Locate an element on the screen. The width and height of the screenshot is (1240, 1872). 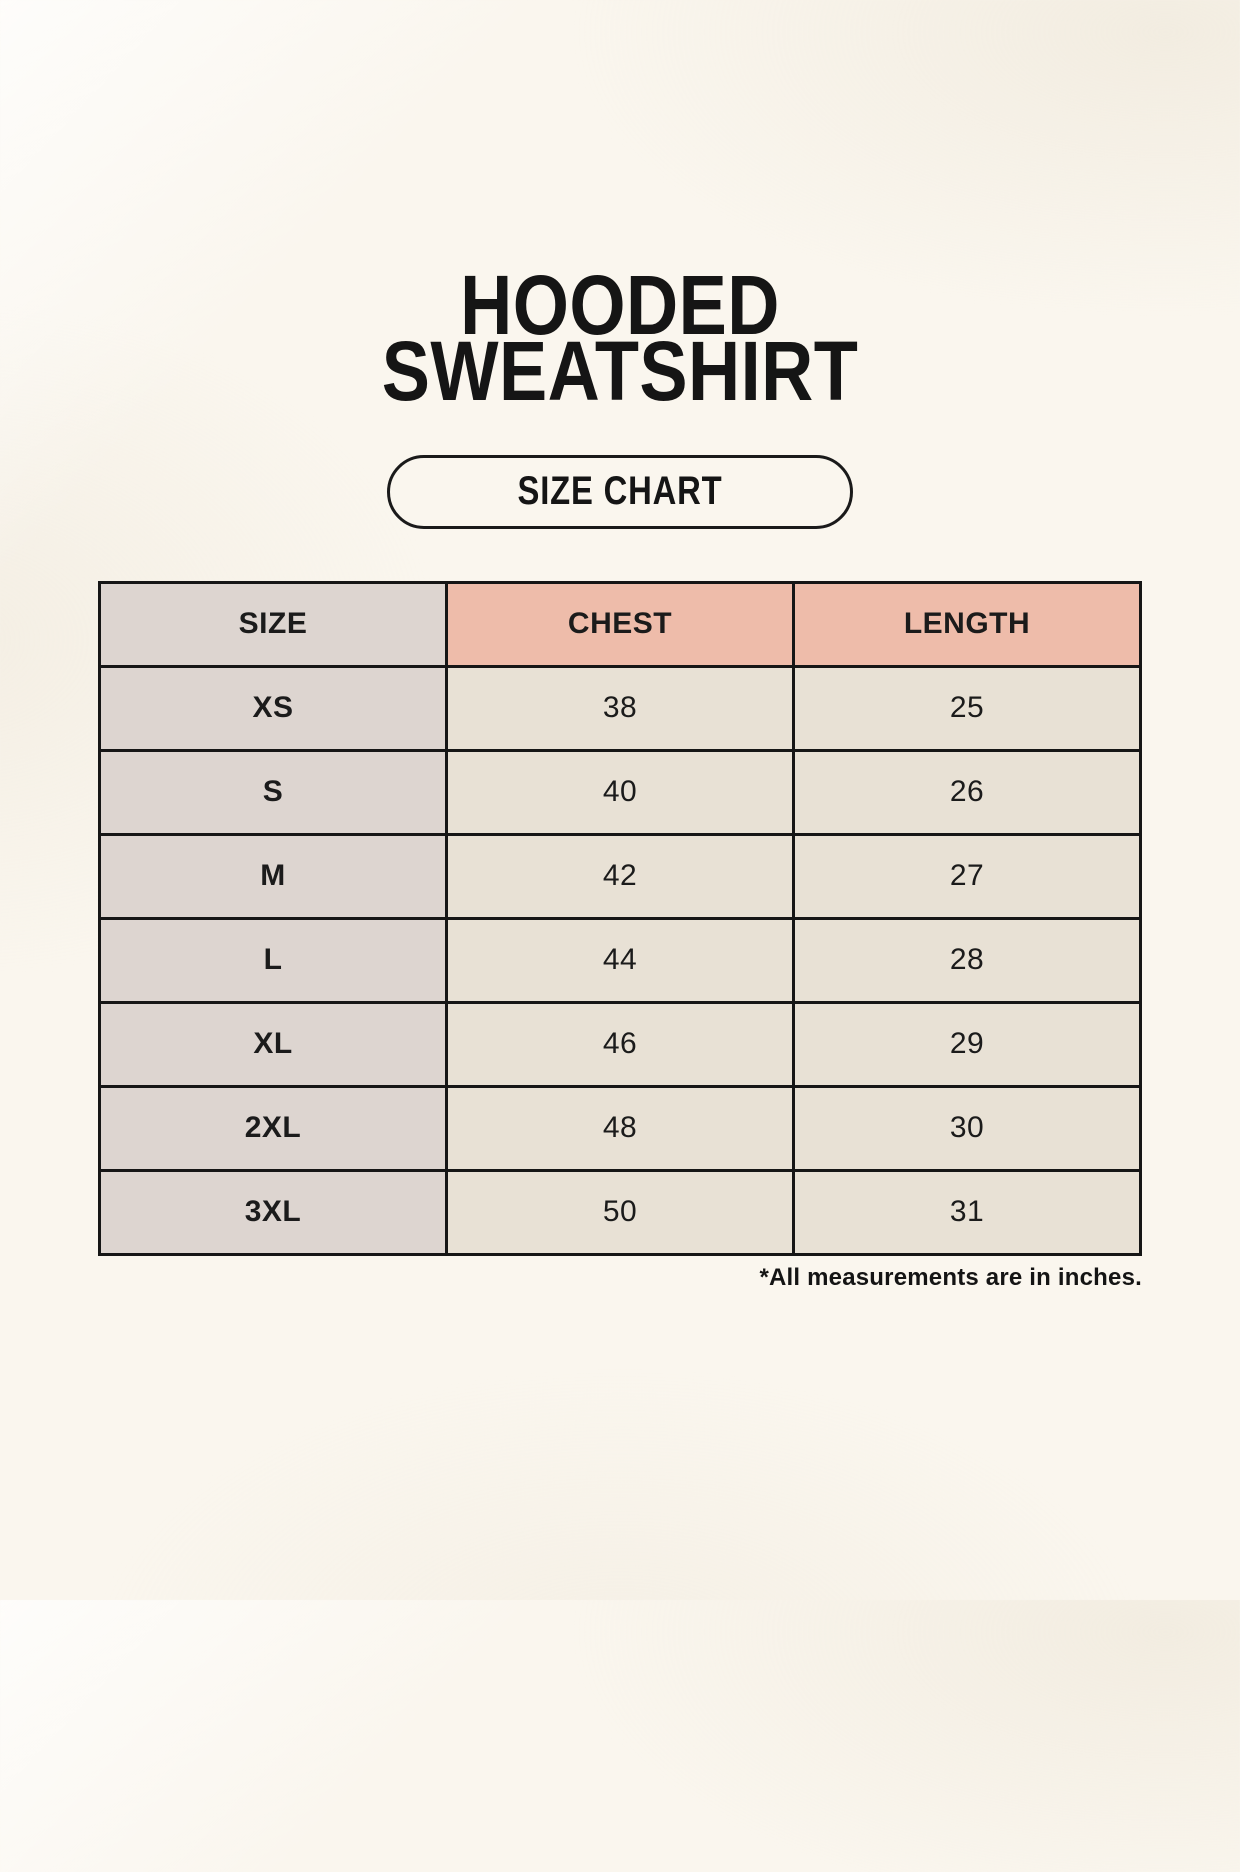
chest-cell: 38 is located at coordinates (620, 708).